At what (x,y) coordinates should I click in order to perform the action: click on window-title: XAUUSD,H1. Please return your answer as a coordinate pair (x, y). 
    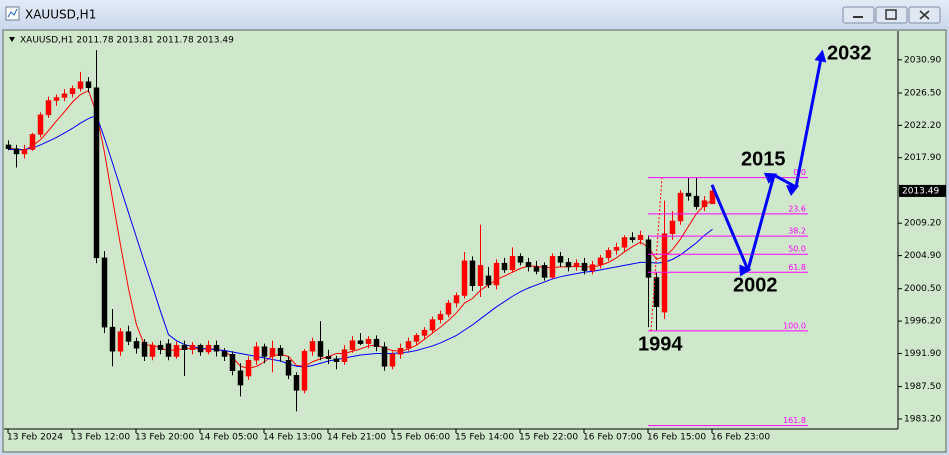
    Looking at the image, I should click on (60, 15).